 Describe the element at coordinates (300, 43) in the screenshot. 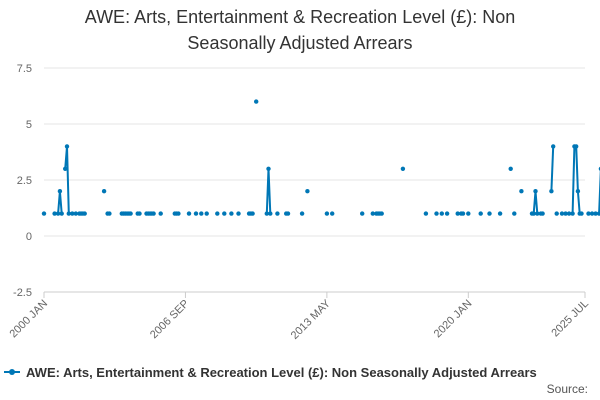

I see `chart-title-line-2: Seasonally Adjusted Arrears` at that location.